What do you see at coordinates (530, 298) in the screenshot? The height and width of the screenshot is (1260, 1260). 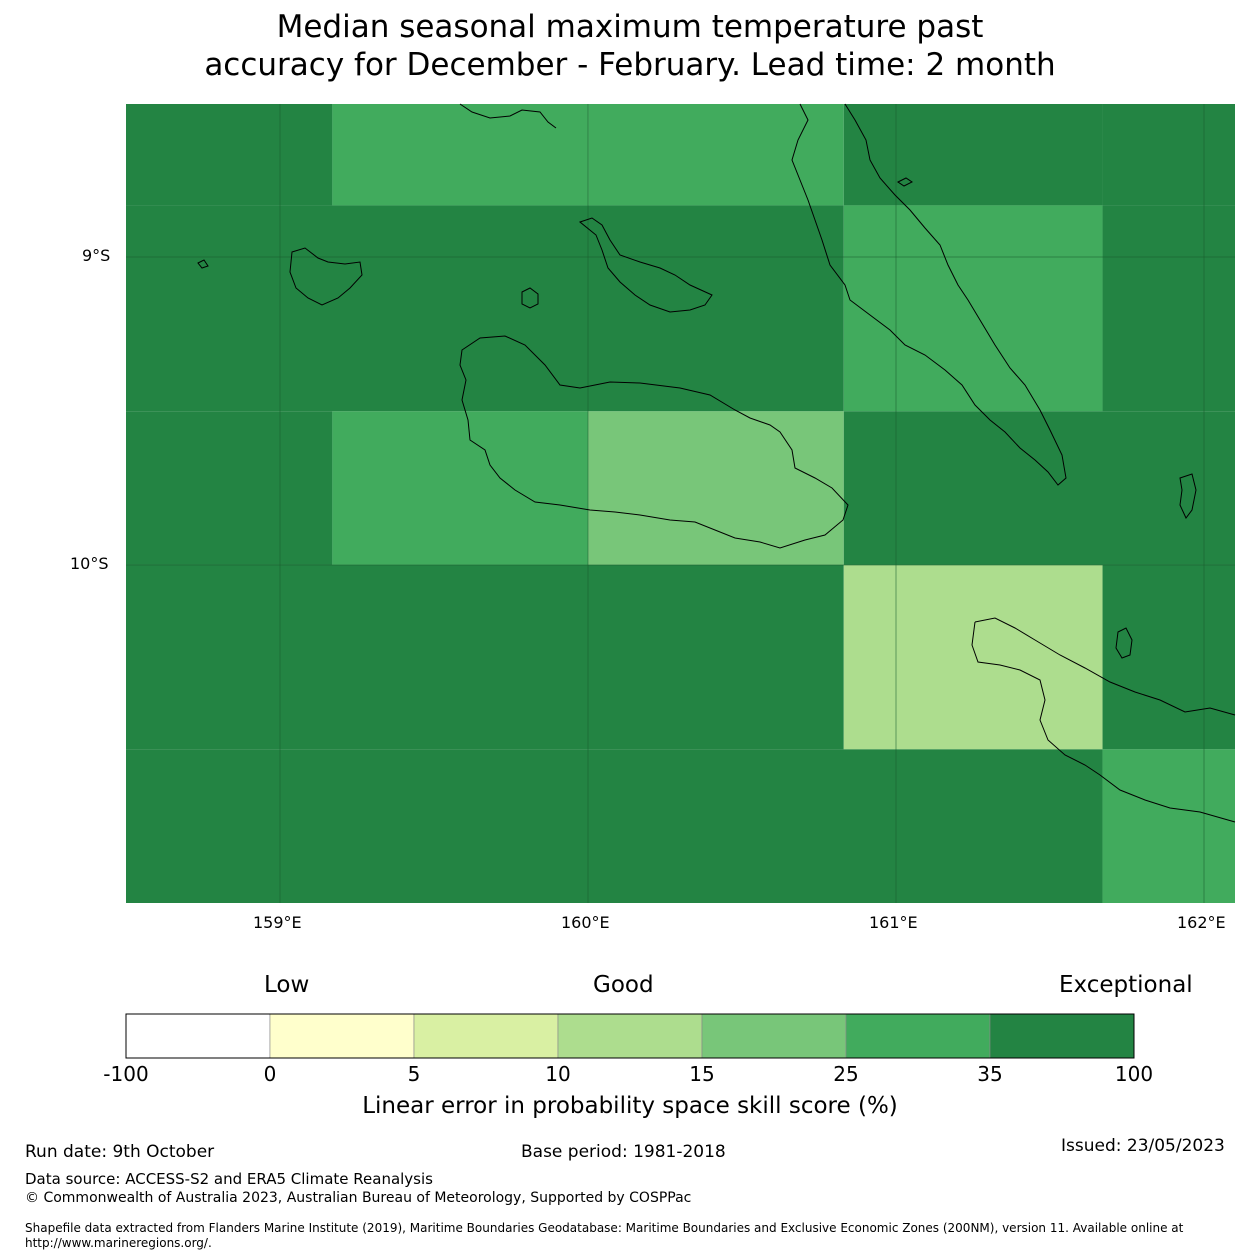 I see `coast-savo` at bounding box center [530, 298].